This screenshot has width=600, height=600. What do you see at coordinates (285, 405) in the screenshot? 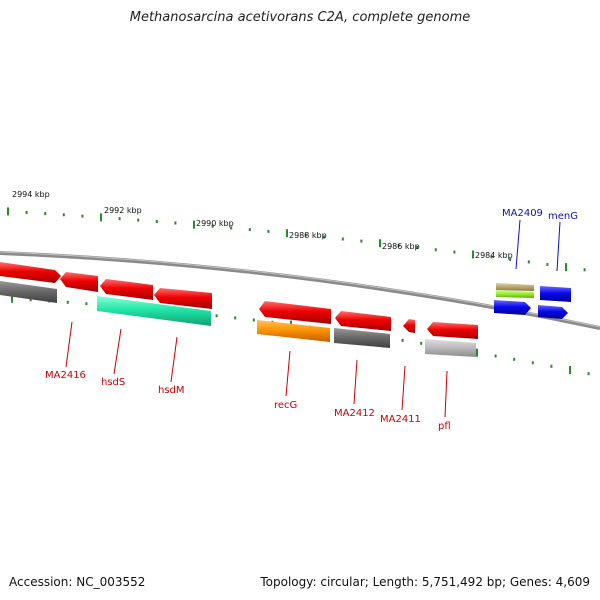
I see `gene-label-recg: recG` at bounding box center [285, 405].